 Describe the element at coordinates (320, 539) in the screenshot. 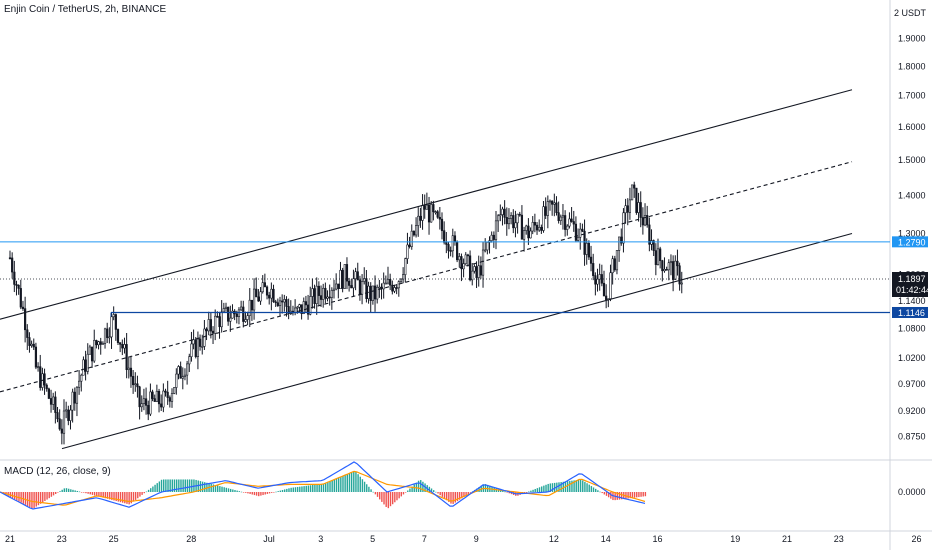

I see `time-axis-label: 3` at that location.